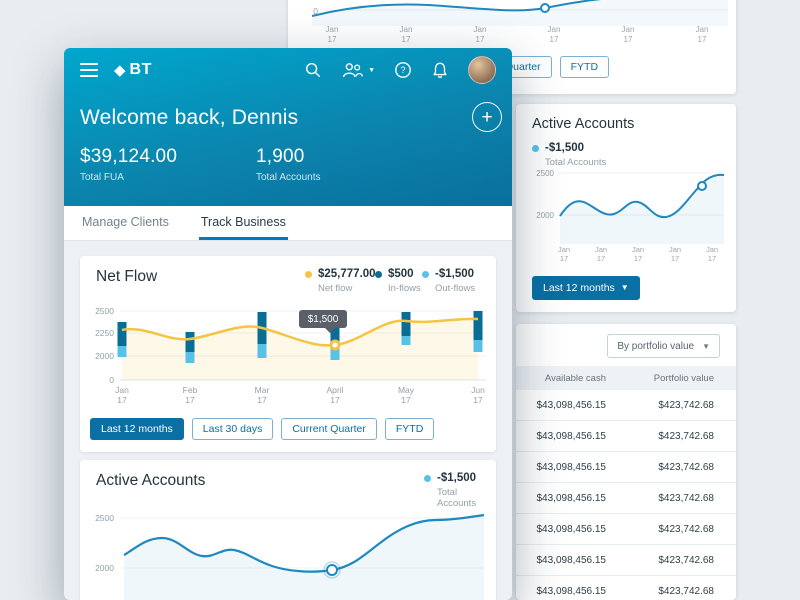 The image size is (800, 600). Describe the element at coordinates (190, 390) in the screenshot. I see `x-tick-label: Feb` at that location.